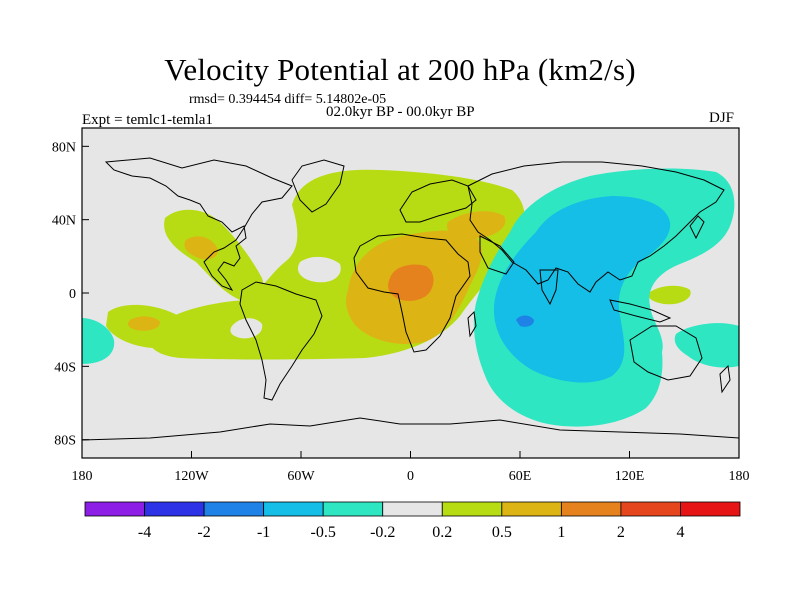 This screenshot has height=600, width=800. Describe the element at coordinates (722, 118) in the screenshot. I see `season-label: DJF` at that location.